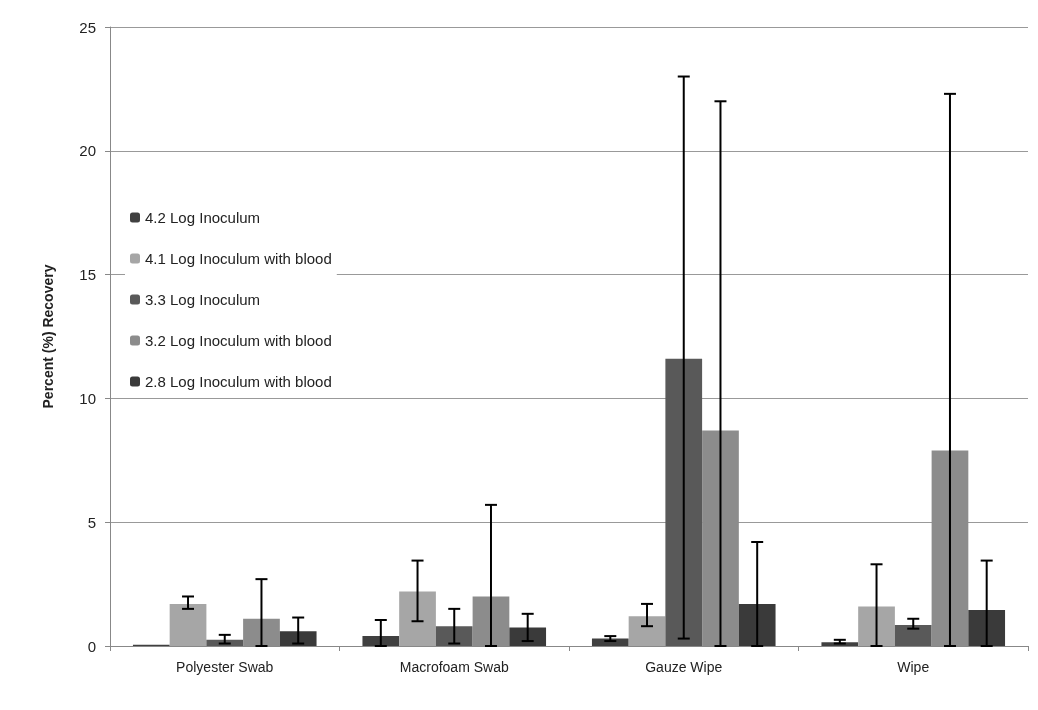 The image size is (1038, 710). I want to click on y-tick-label: 5, so click(91, 522).